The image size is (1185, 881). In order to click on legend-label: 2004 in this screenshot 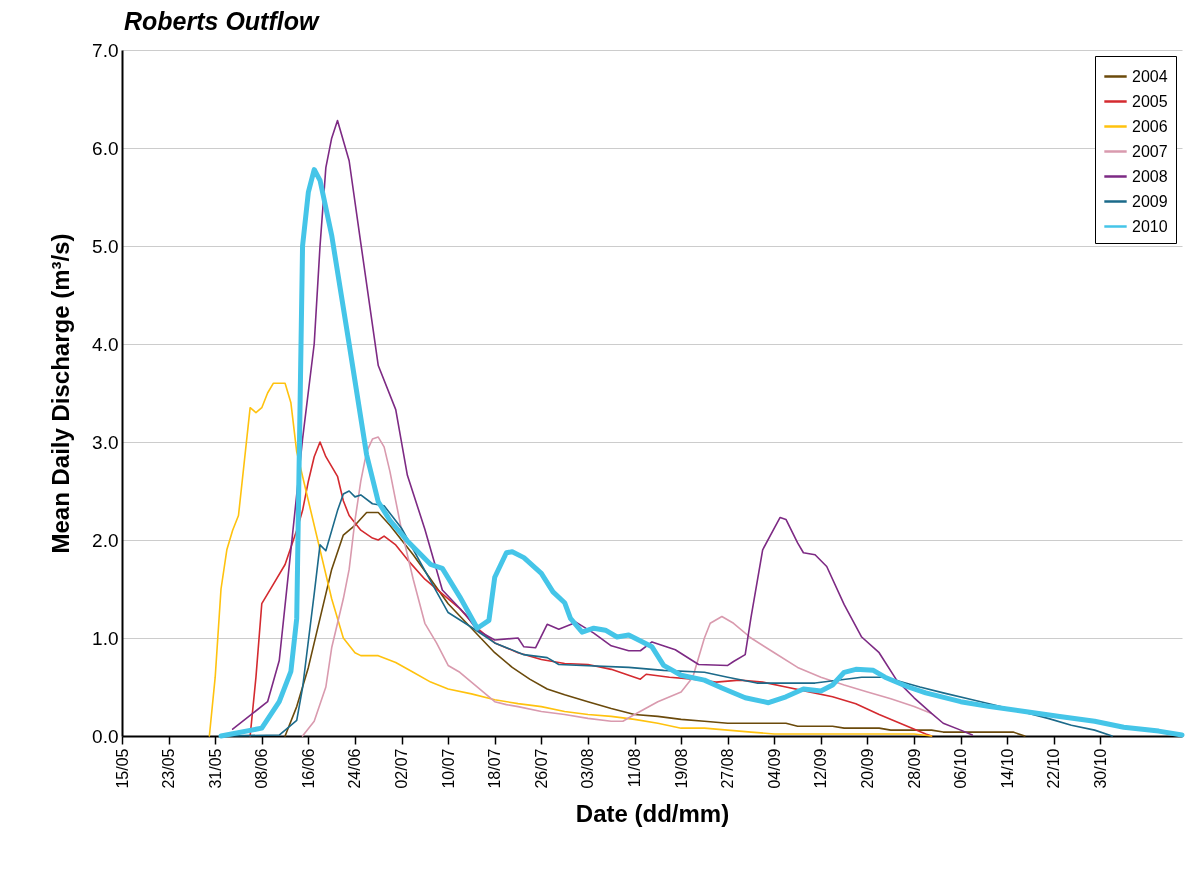, I will do `click(1150, 76)`.